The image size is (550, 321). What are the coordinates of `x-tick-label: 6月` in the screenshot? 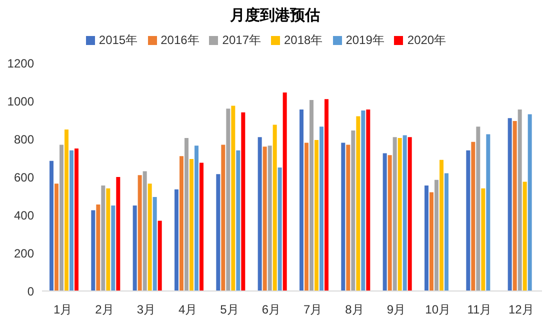 It's located at (271, 309).